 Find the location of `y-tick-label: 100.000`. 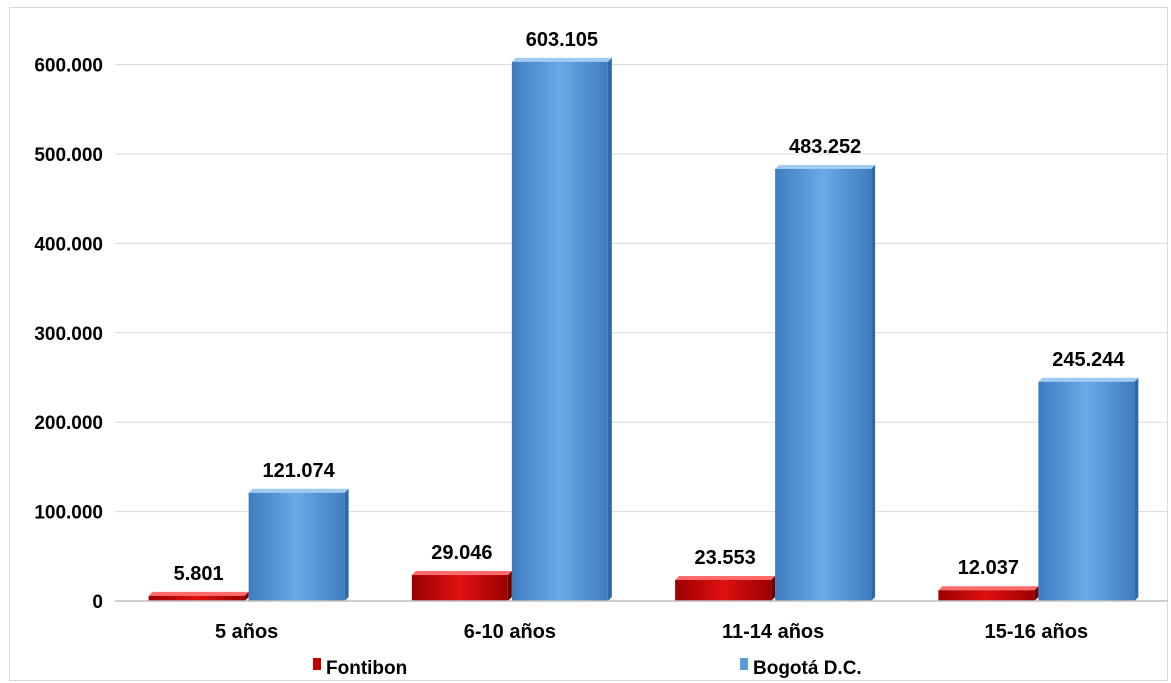

y-tick-label: 100.000 is located at coordinates (68, 513).